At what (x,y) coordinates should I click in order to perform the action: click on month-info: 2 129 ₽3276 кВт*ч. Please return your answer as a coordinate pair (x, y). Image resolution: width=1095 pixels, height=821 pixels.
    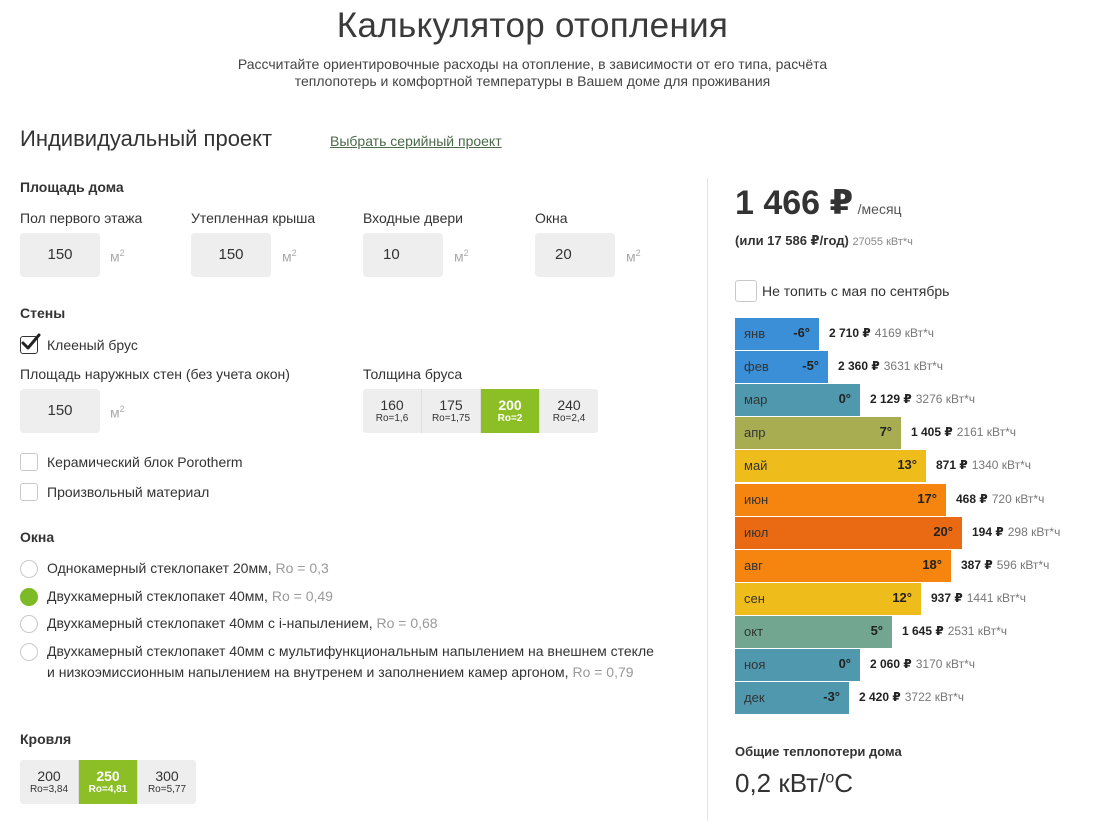
    Looking at the image, I should click on (922, 399).